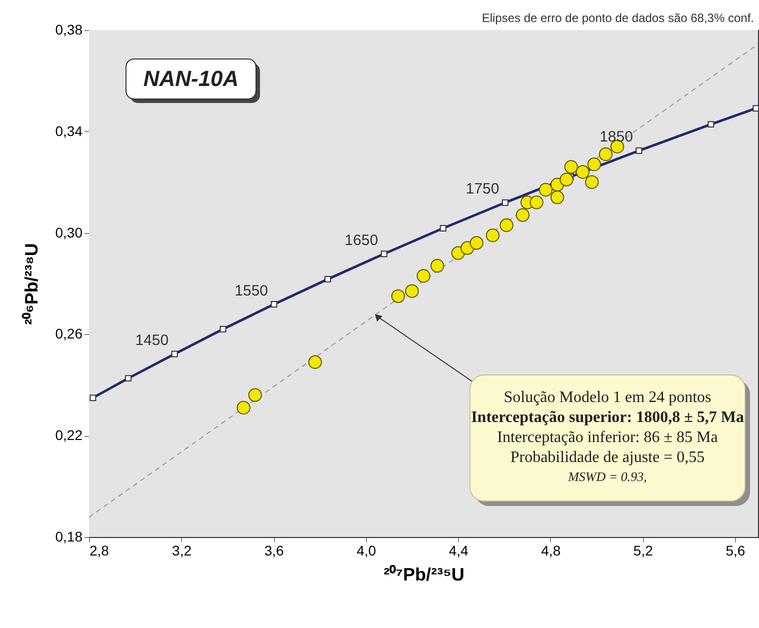  I want to click on y-tick-label: 0,30, so click(69, 232).